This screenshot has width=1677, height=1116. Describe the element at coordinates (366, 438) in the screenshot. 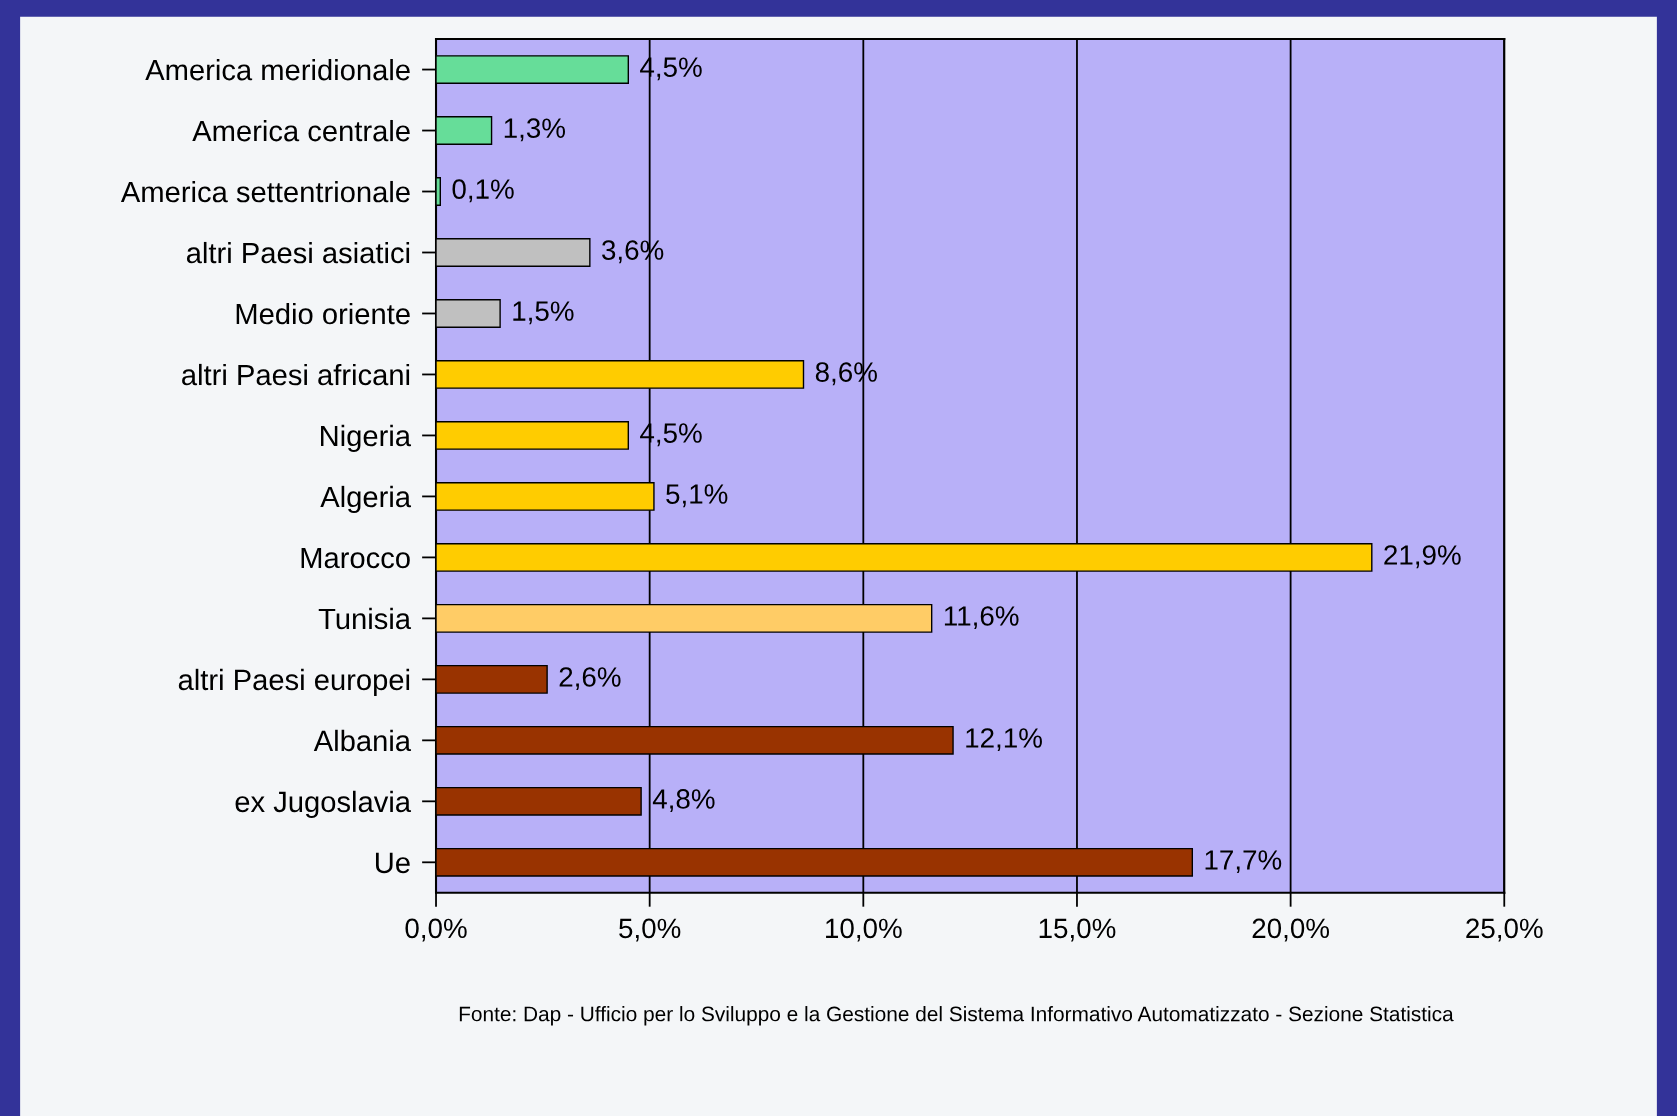

I see `y-tick-label: Nigeria` at that location.